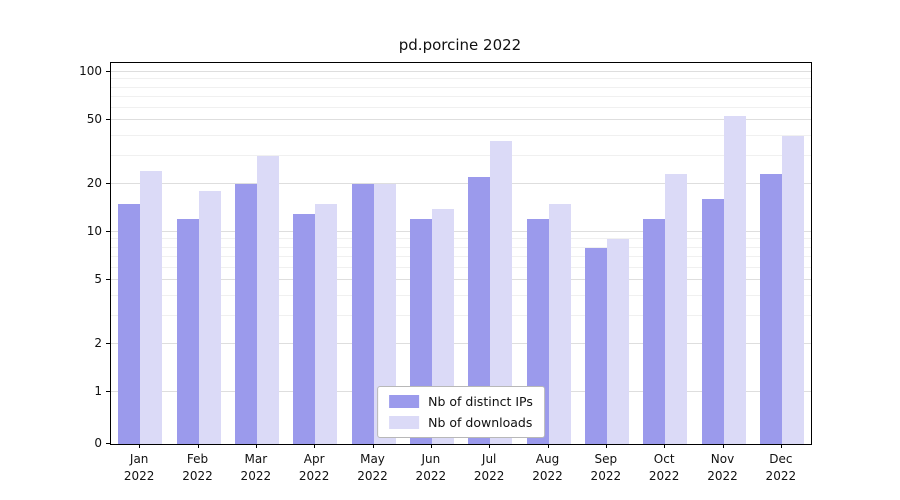  I want to click on bar-distinct-ips-may, so click(362, 313).